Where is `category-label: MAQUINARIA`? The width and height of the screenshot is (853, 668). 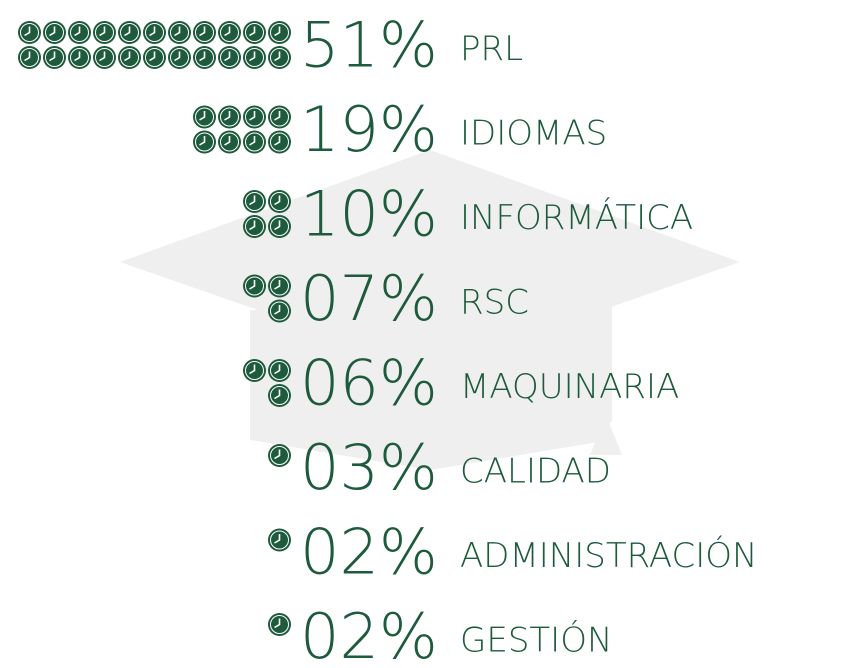 category-label: MAQUINARIA is located at coordinates (569, 387).